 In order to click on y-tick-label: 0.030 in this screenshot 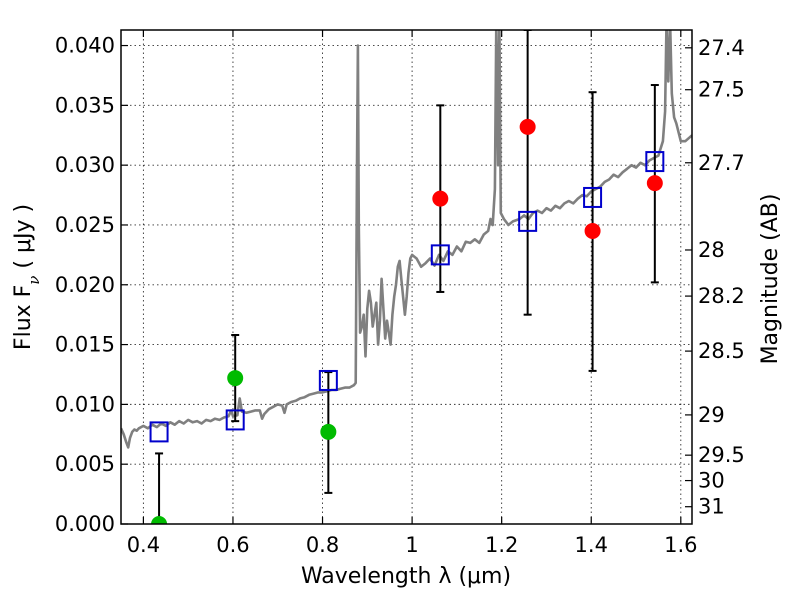, I will do `click(85, 165)`.